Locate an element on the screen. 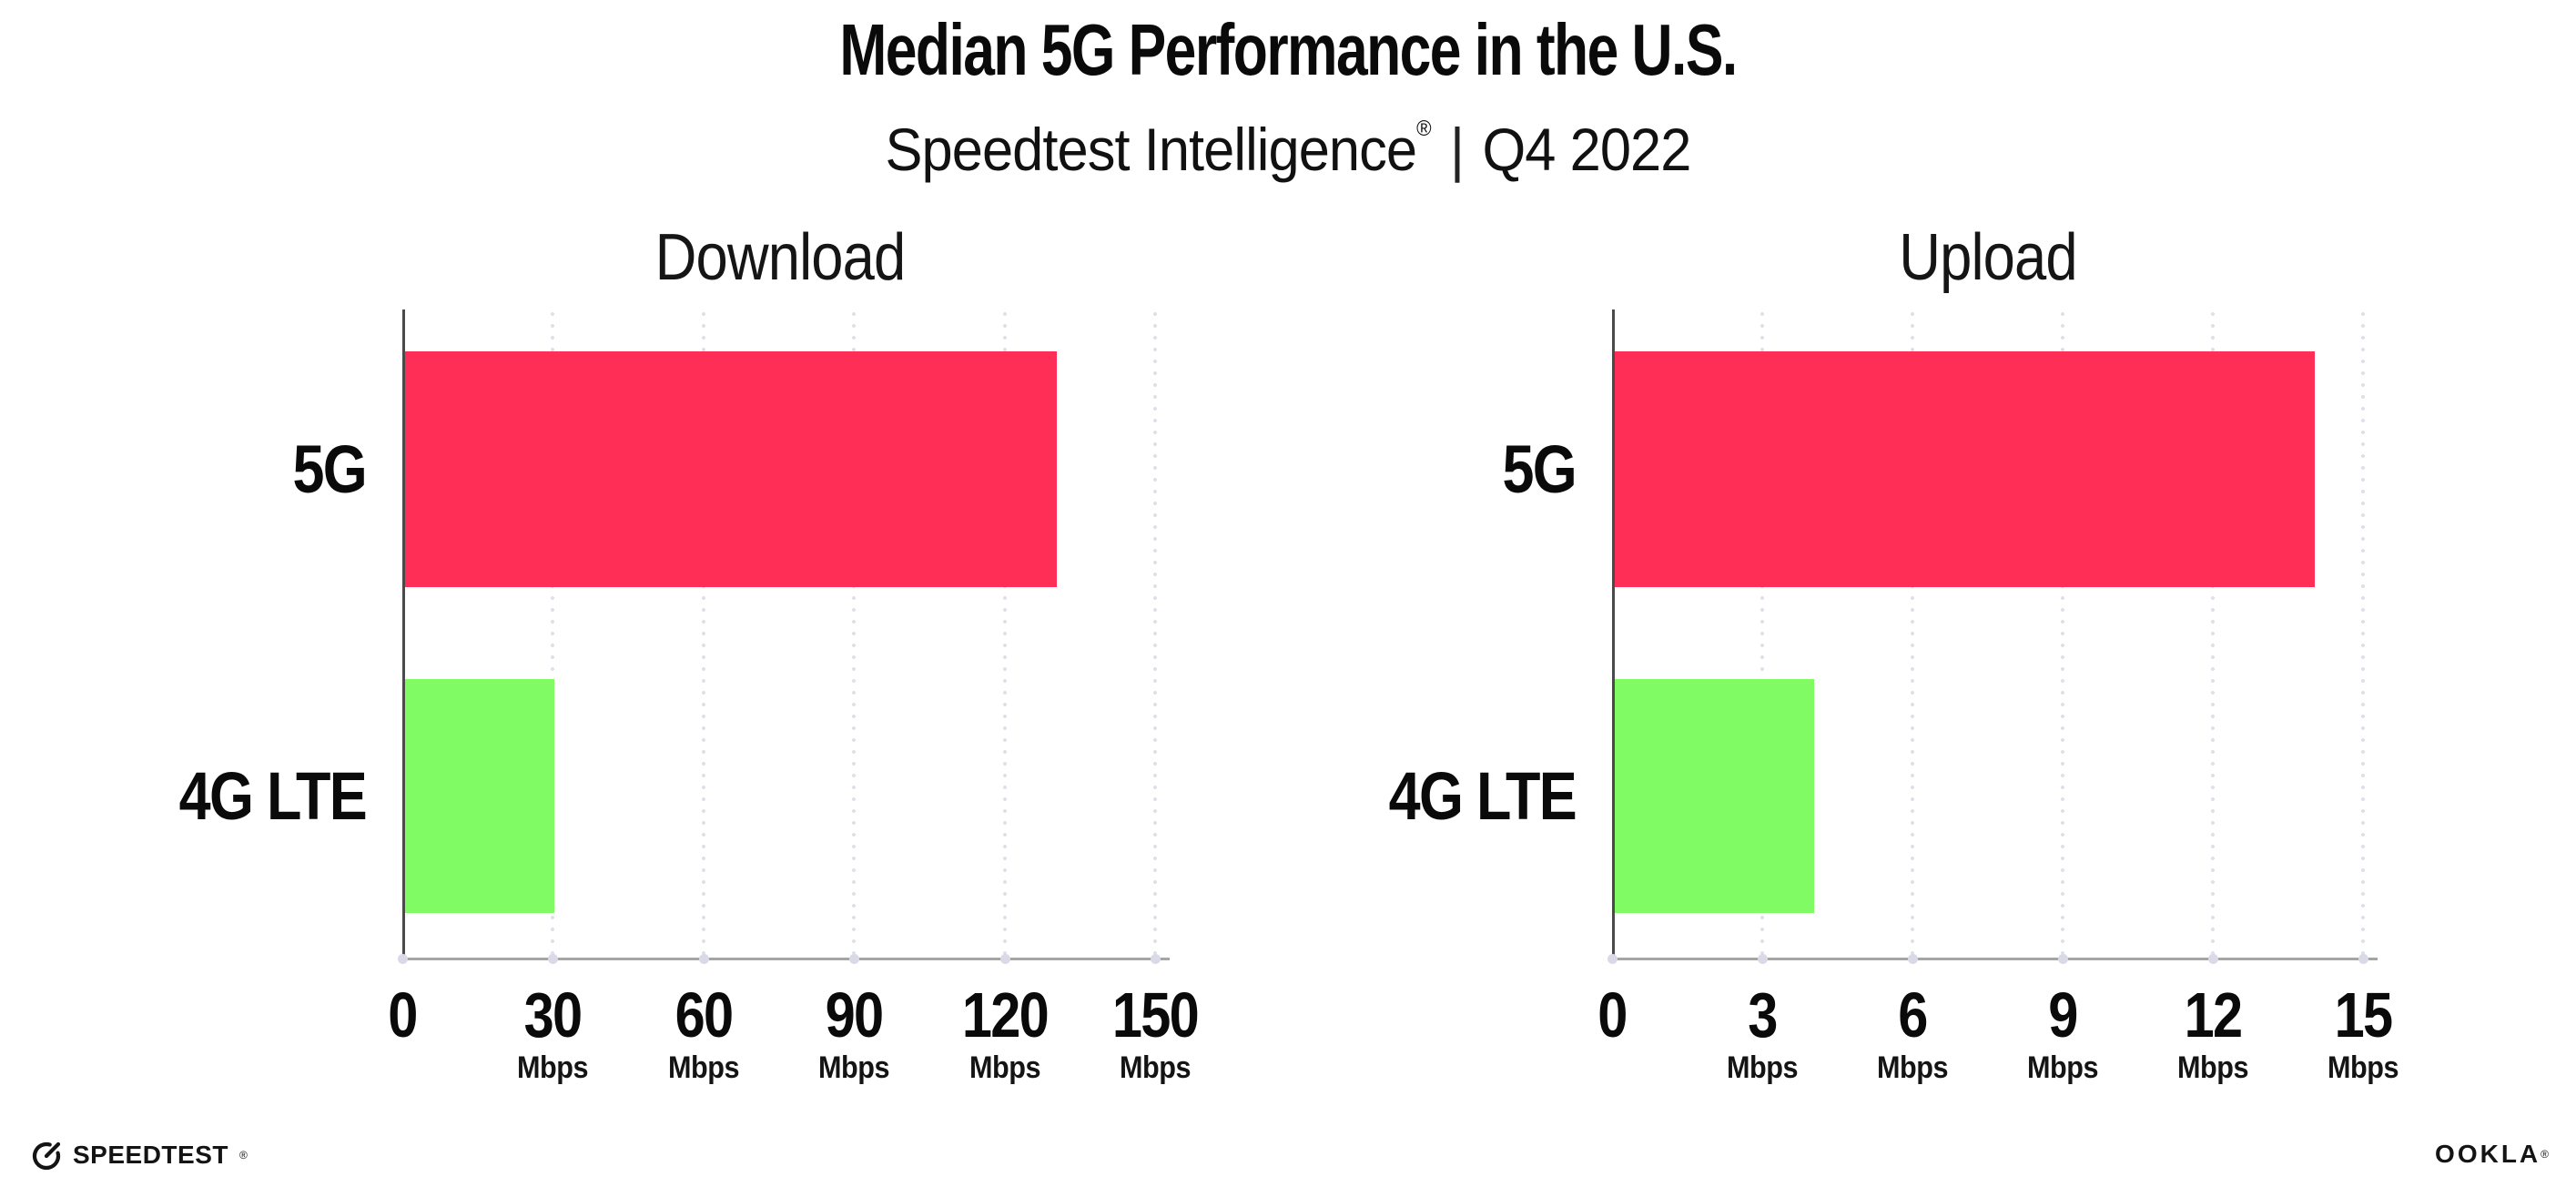  ookla-logo: OOKLA ® is located at coordinates (2492, 1154).